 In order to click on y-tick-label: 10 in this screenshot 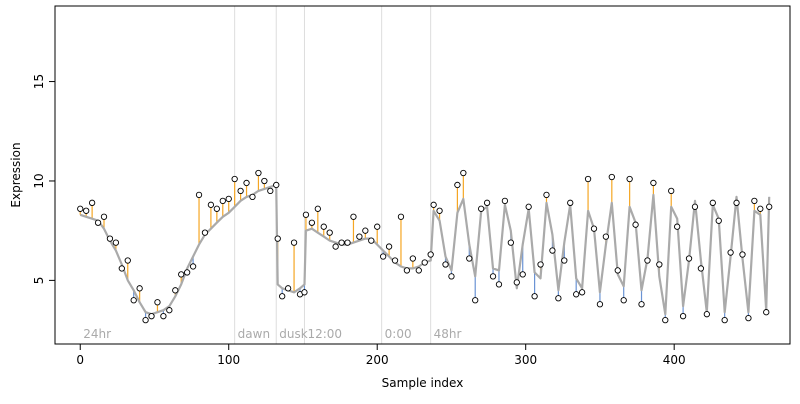, I will do `click(39, 180)`.